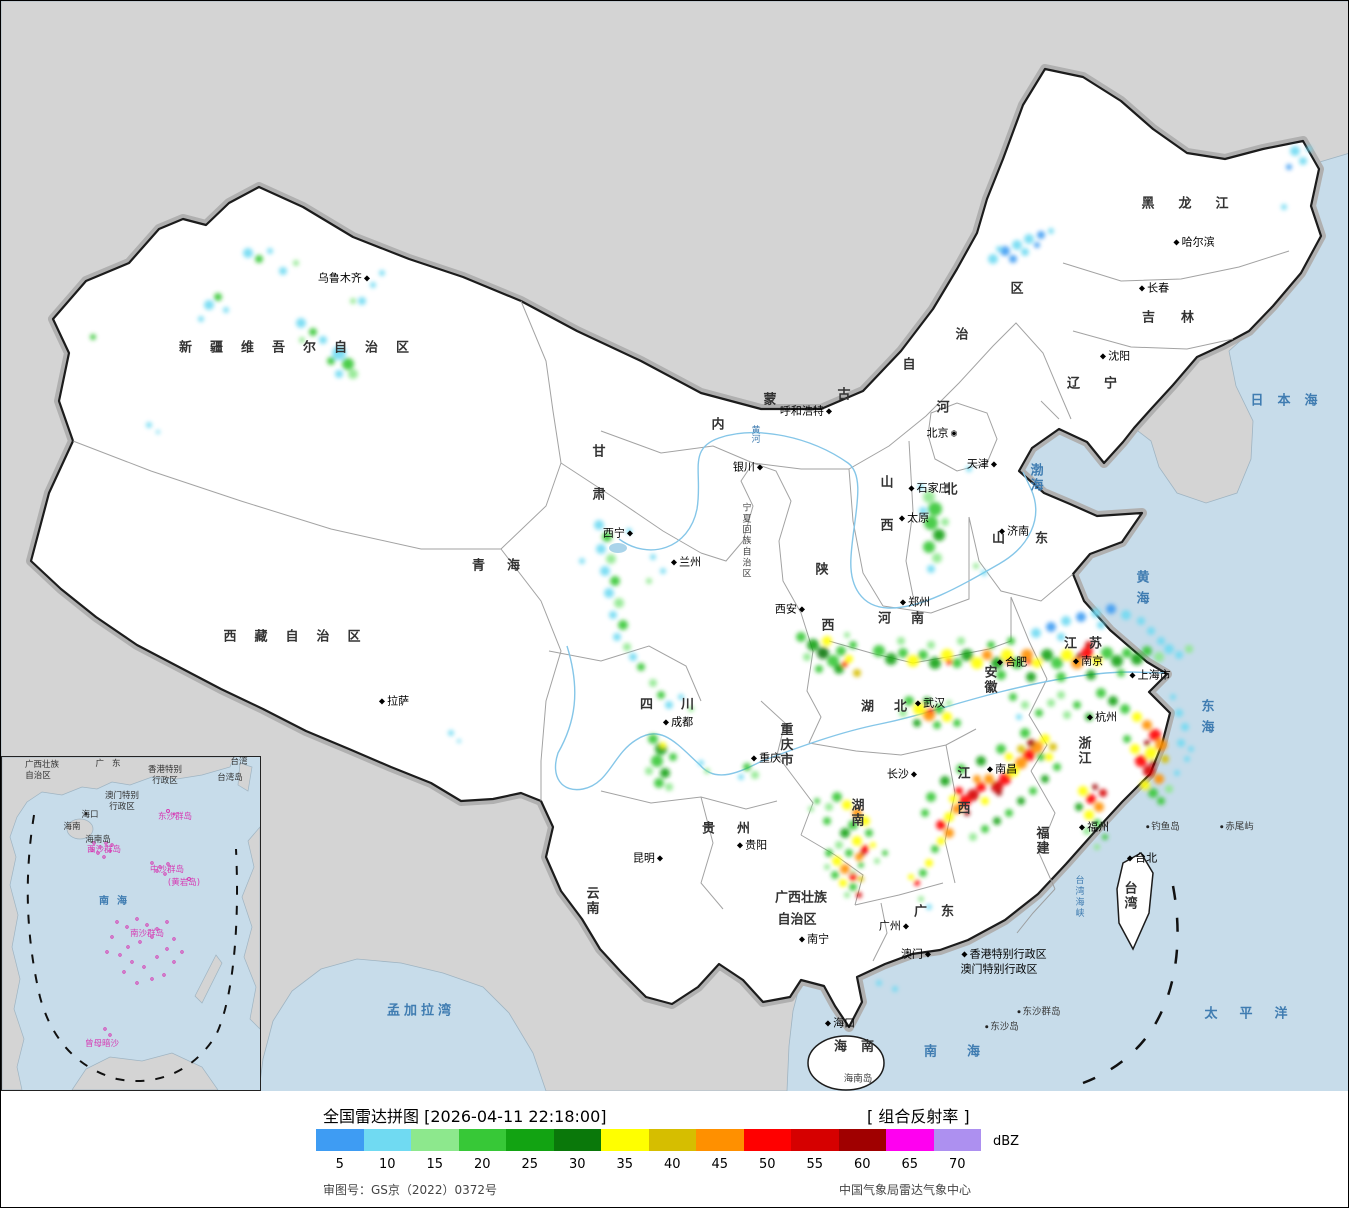 This screenshot has height=1208, width=1349. Describe the element at coordinates (807, 411) in the screenshot. I see `city-label: 呼和浩特 ◆` at that location.